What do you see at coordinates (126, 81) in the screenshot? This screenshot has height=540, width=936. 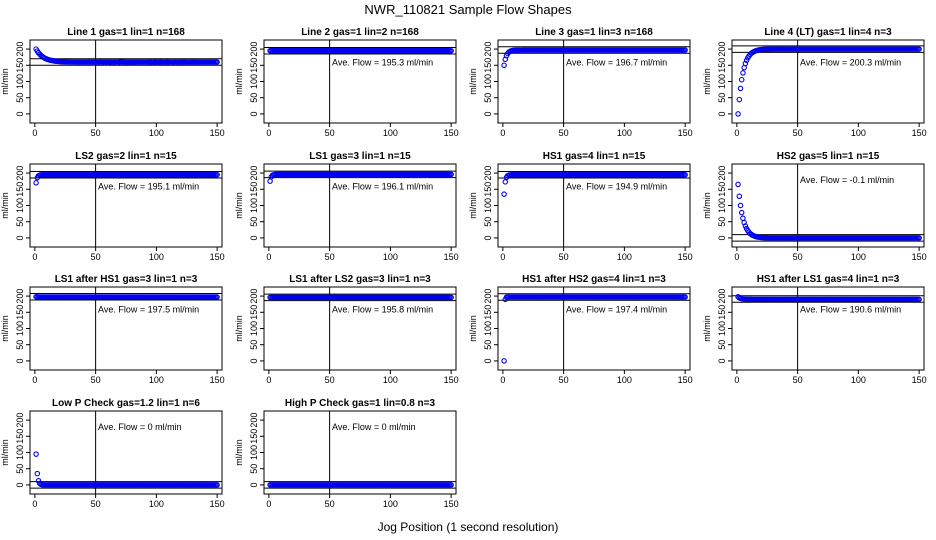 I see `plot-frame` at bounding box center [126, 81].